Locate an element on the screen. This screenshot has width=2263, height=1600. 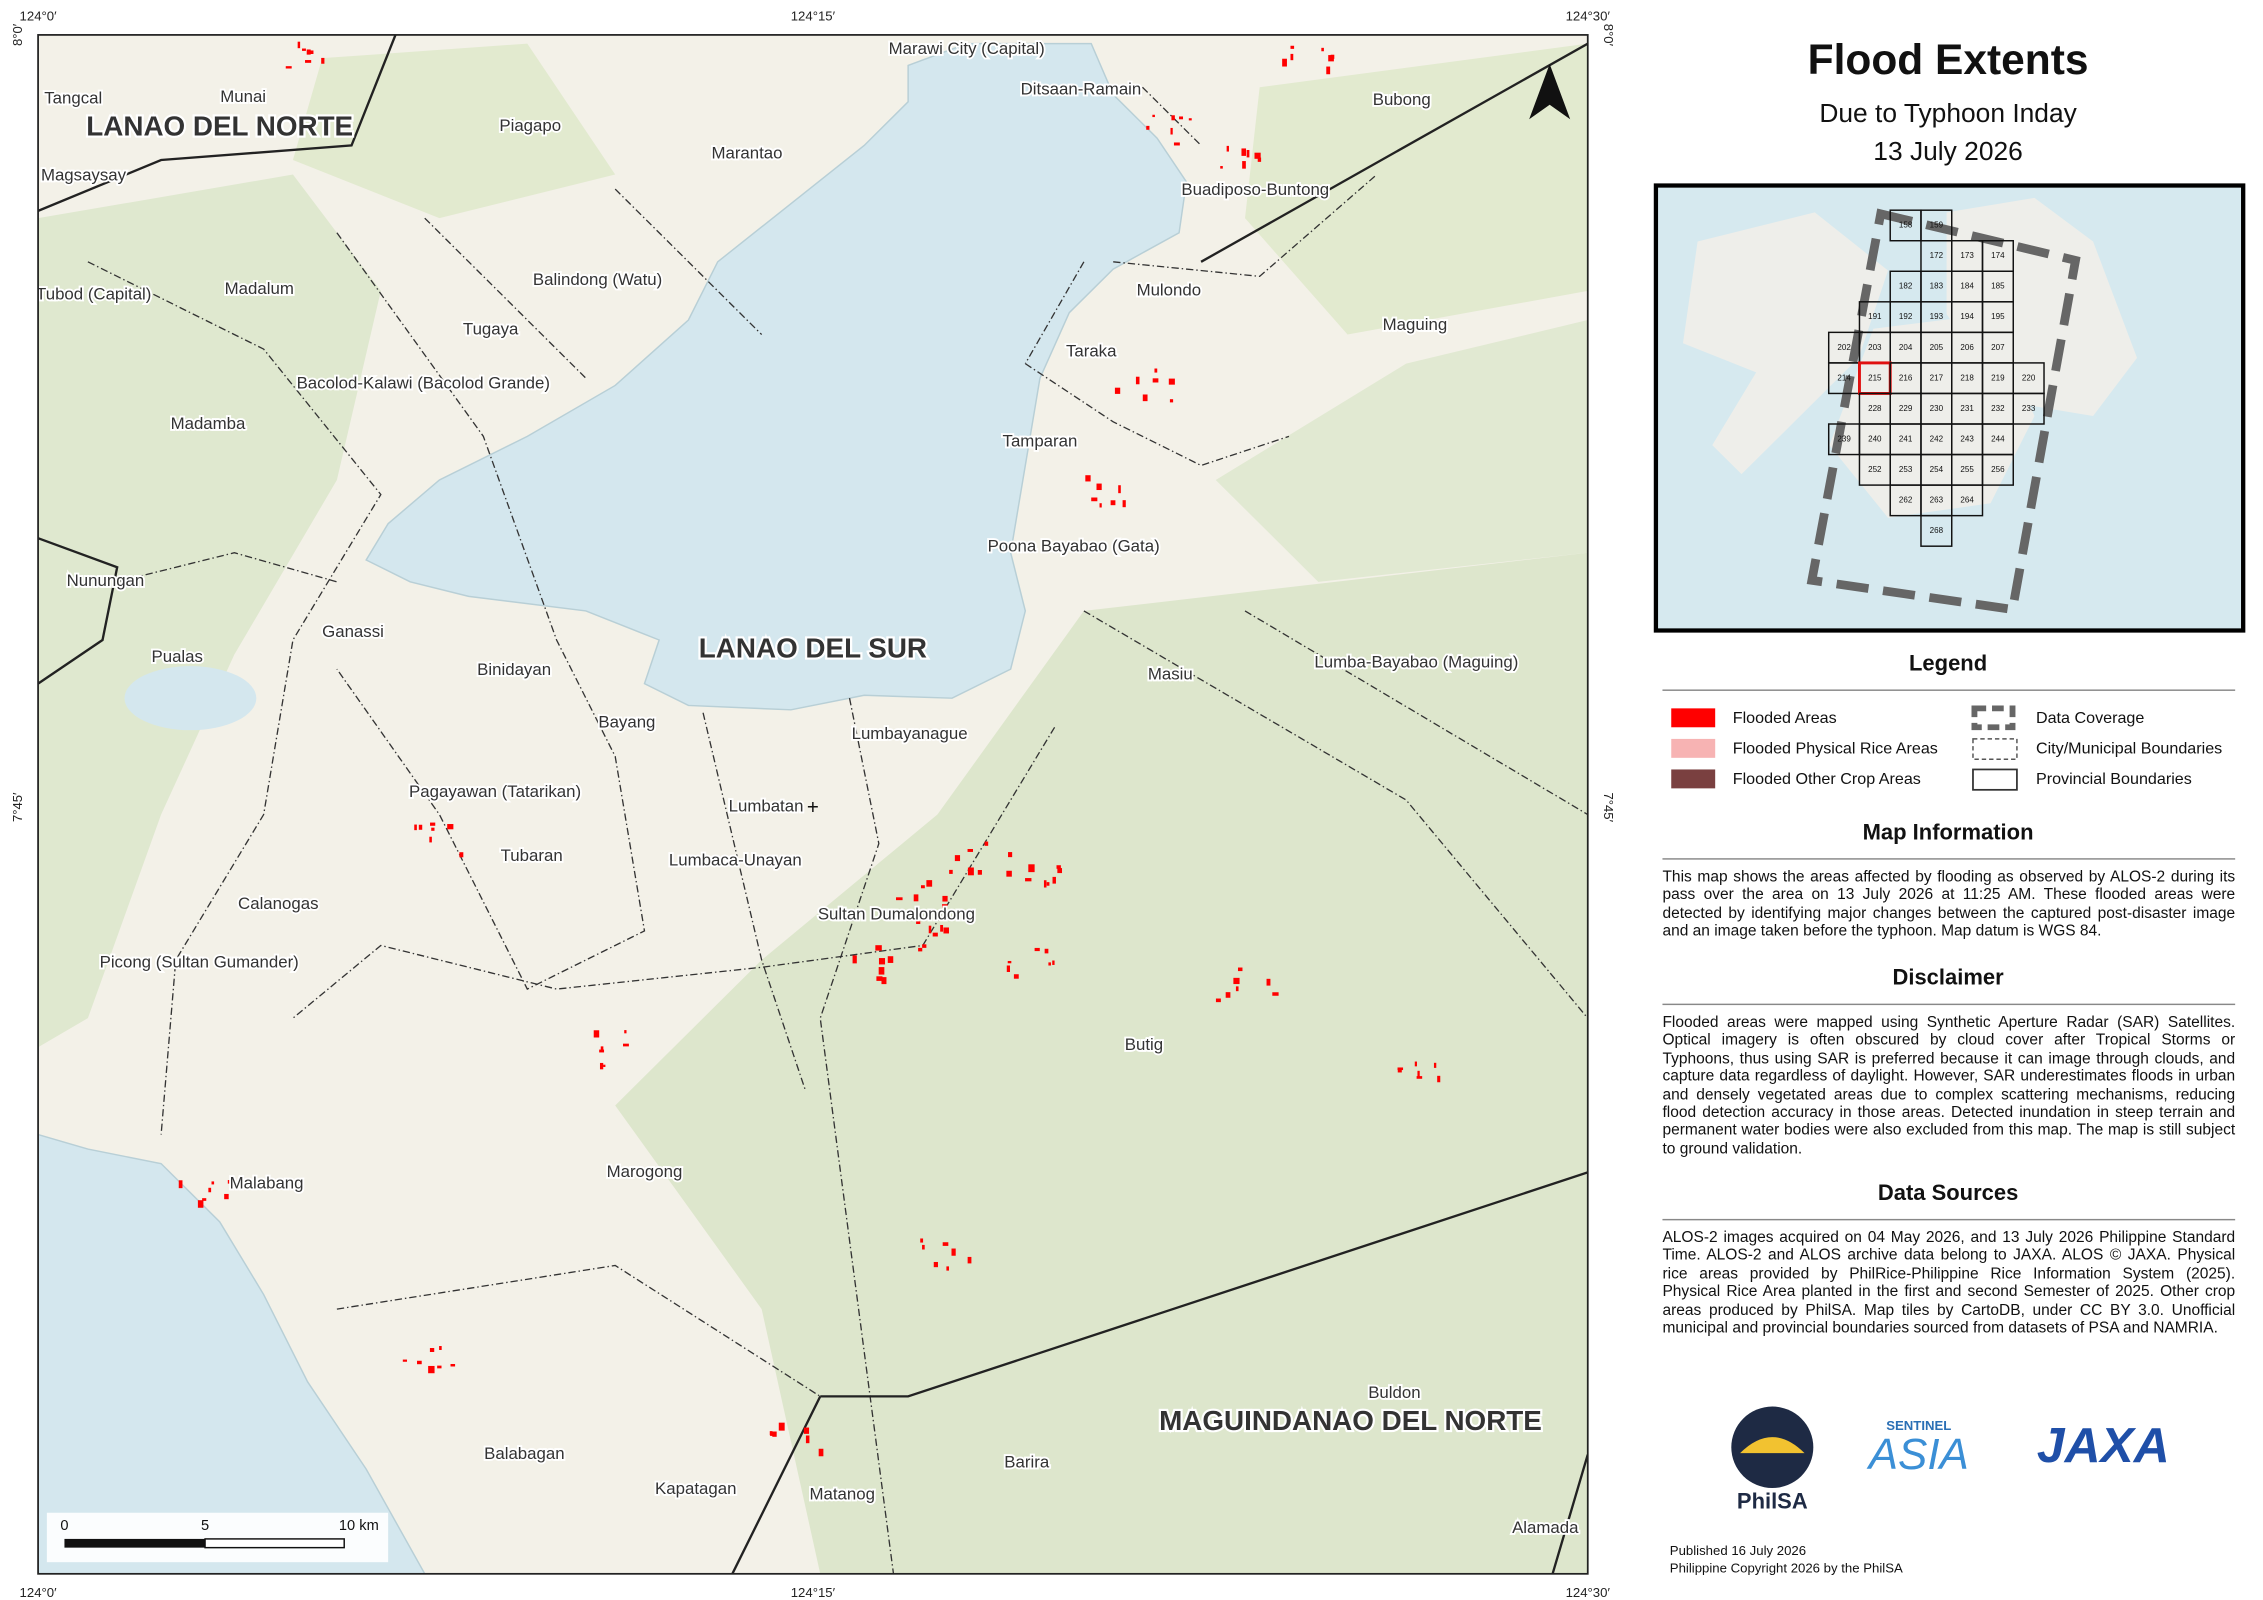
tile-label: 252 is located at coordinates (1875, 469).